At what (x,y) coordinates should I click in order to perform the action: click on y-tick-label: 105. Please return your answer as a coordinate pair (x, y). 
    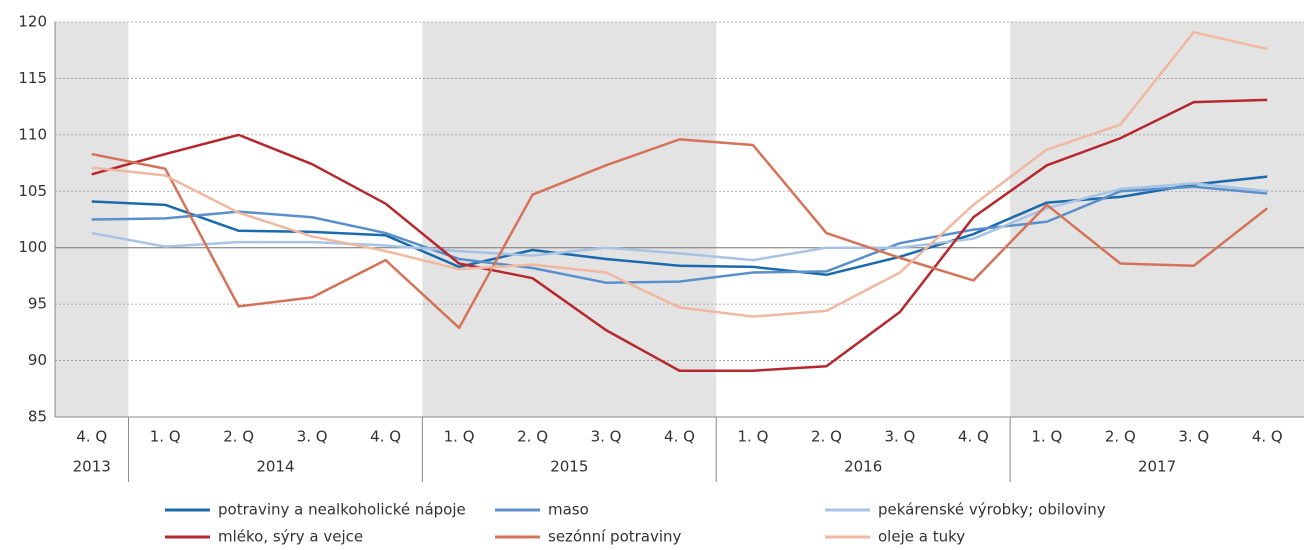
    Looking at the image, I should click on (32, 191).